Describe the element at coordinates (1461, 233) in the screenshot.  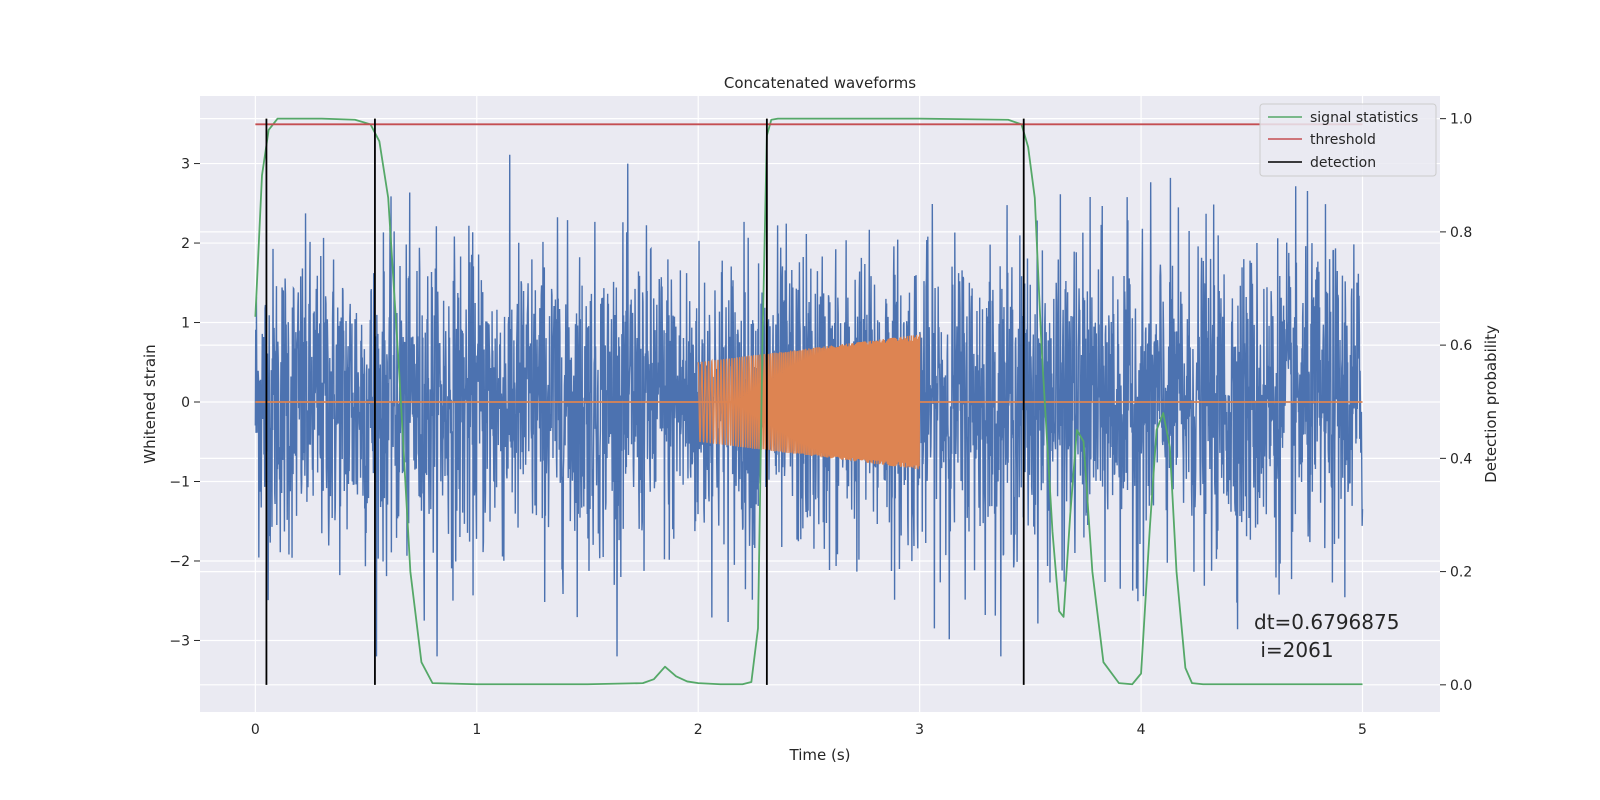
I see `y-right-tick-label: 0.8` at that location.